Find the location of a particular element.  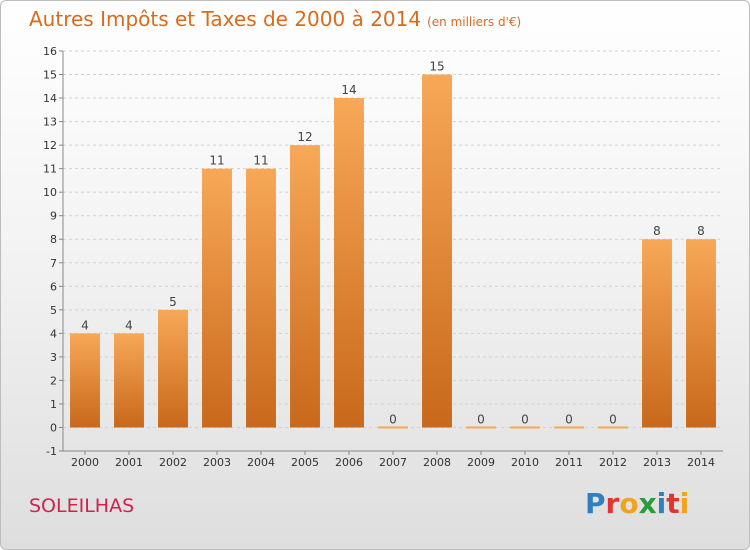

proxiti-logo: Proxiti is located at coordinates (637, 503).